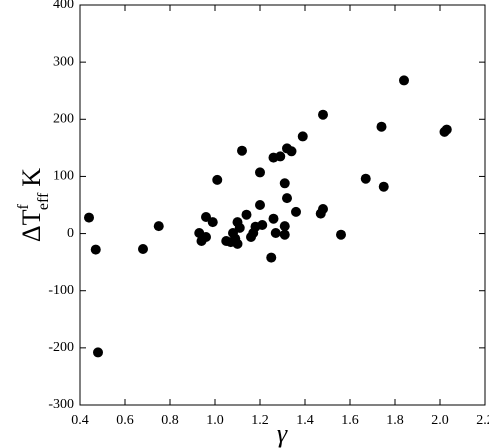  I want to click on x-tick-label: 0.6, so click(125, 420).